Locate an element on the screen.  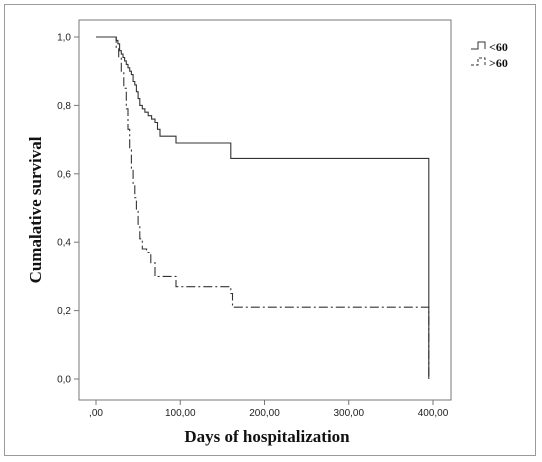
y-tick-label: 0,4 is located at coordinates (64, 243).